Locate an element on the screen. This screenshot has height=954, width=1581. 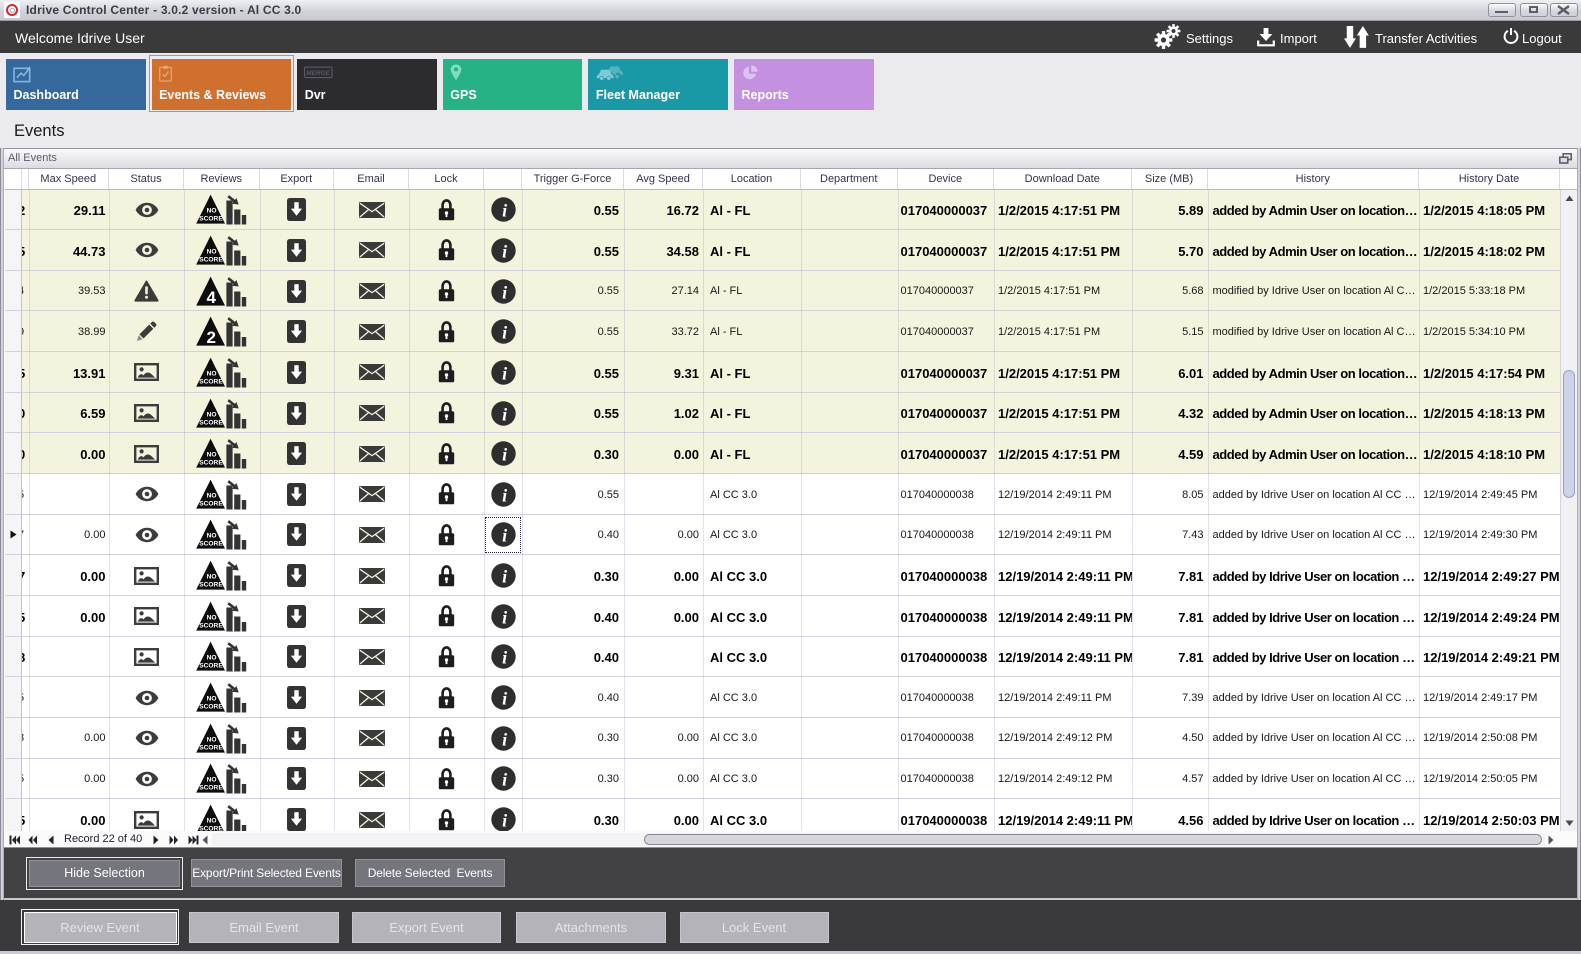
svg-text: MERGE is located at coordinates (318, 73).